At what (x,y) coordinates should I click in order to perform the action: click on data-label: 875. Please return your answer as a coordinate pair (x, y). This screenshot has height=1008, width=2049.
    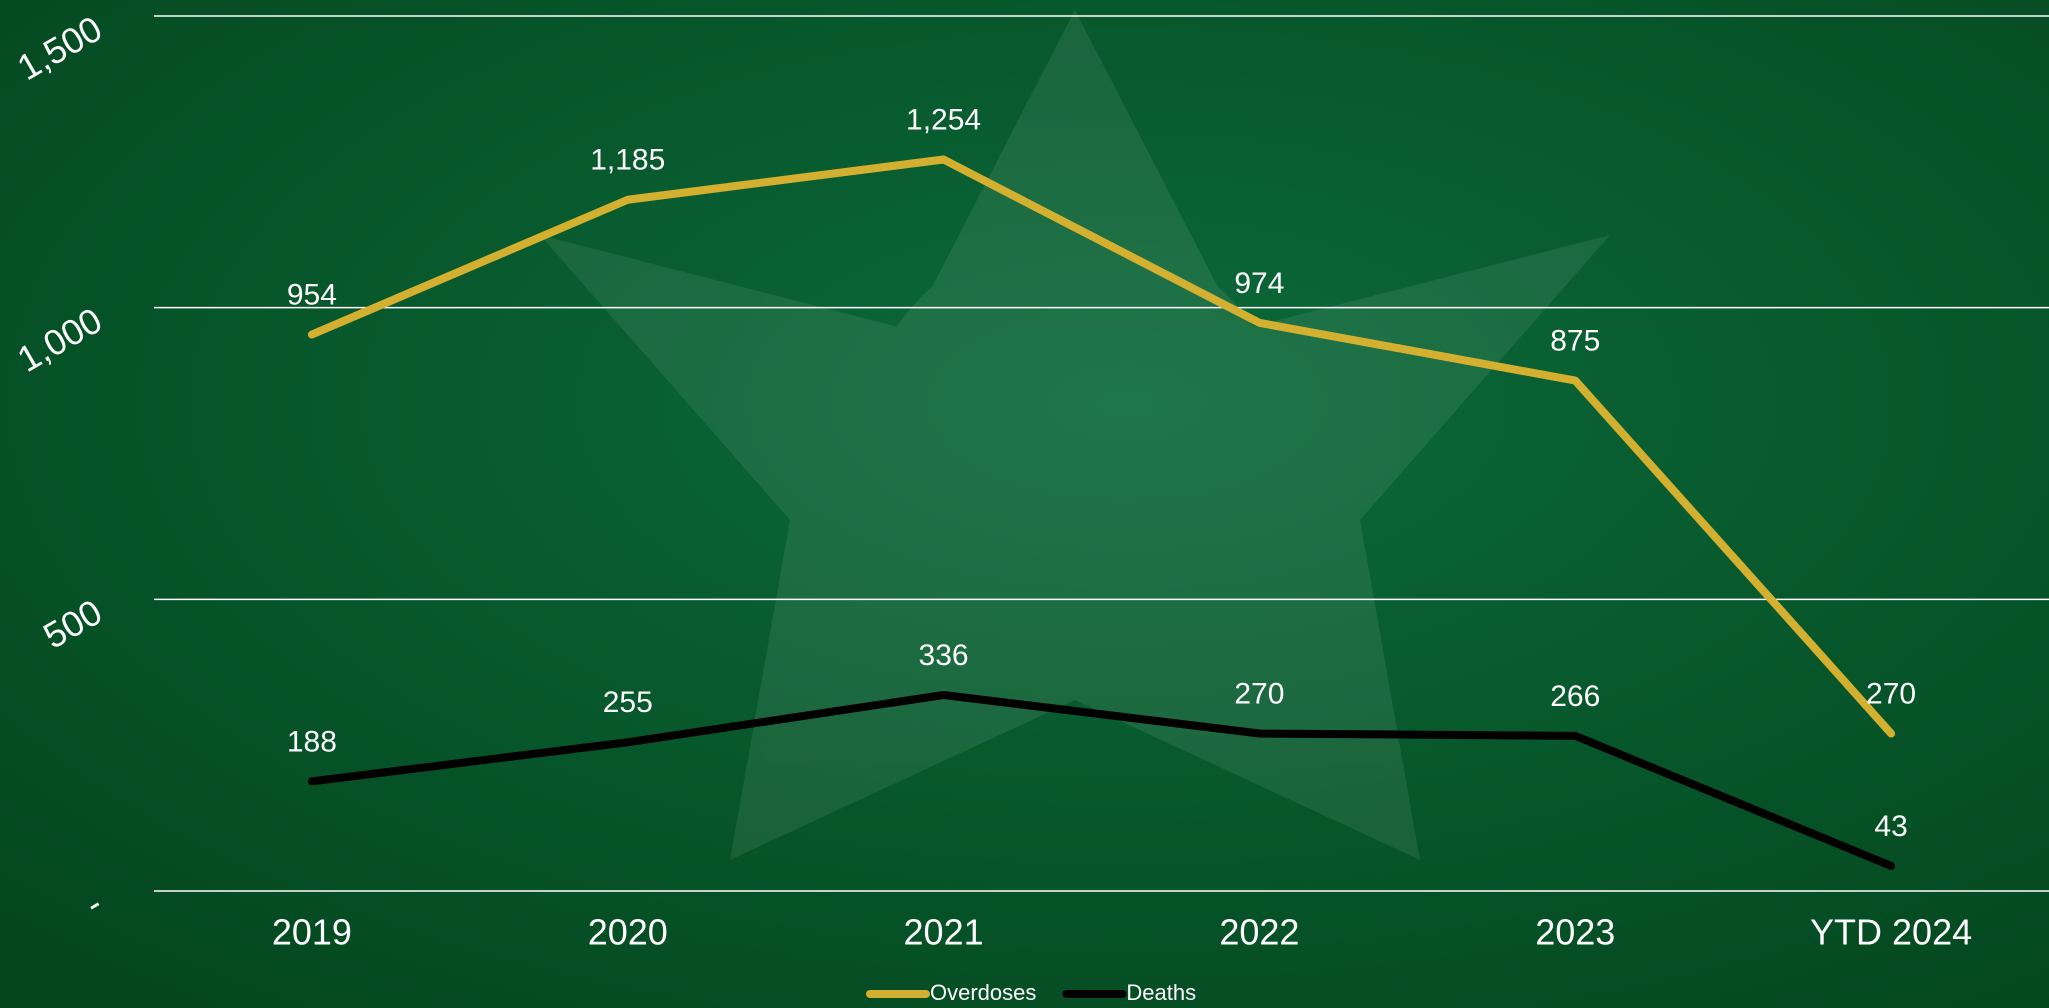
    Looking at the image, I should click on (1575, 341).